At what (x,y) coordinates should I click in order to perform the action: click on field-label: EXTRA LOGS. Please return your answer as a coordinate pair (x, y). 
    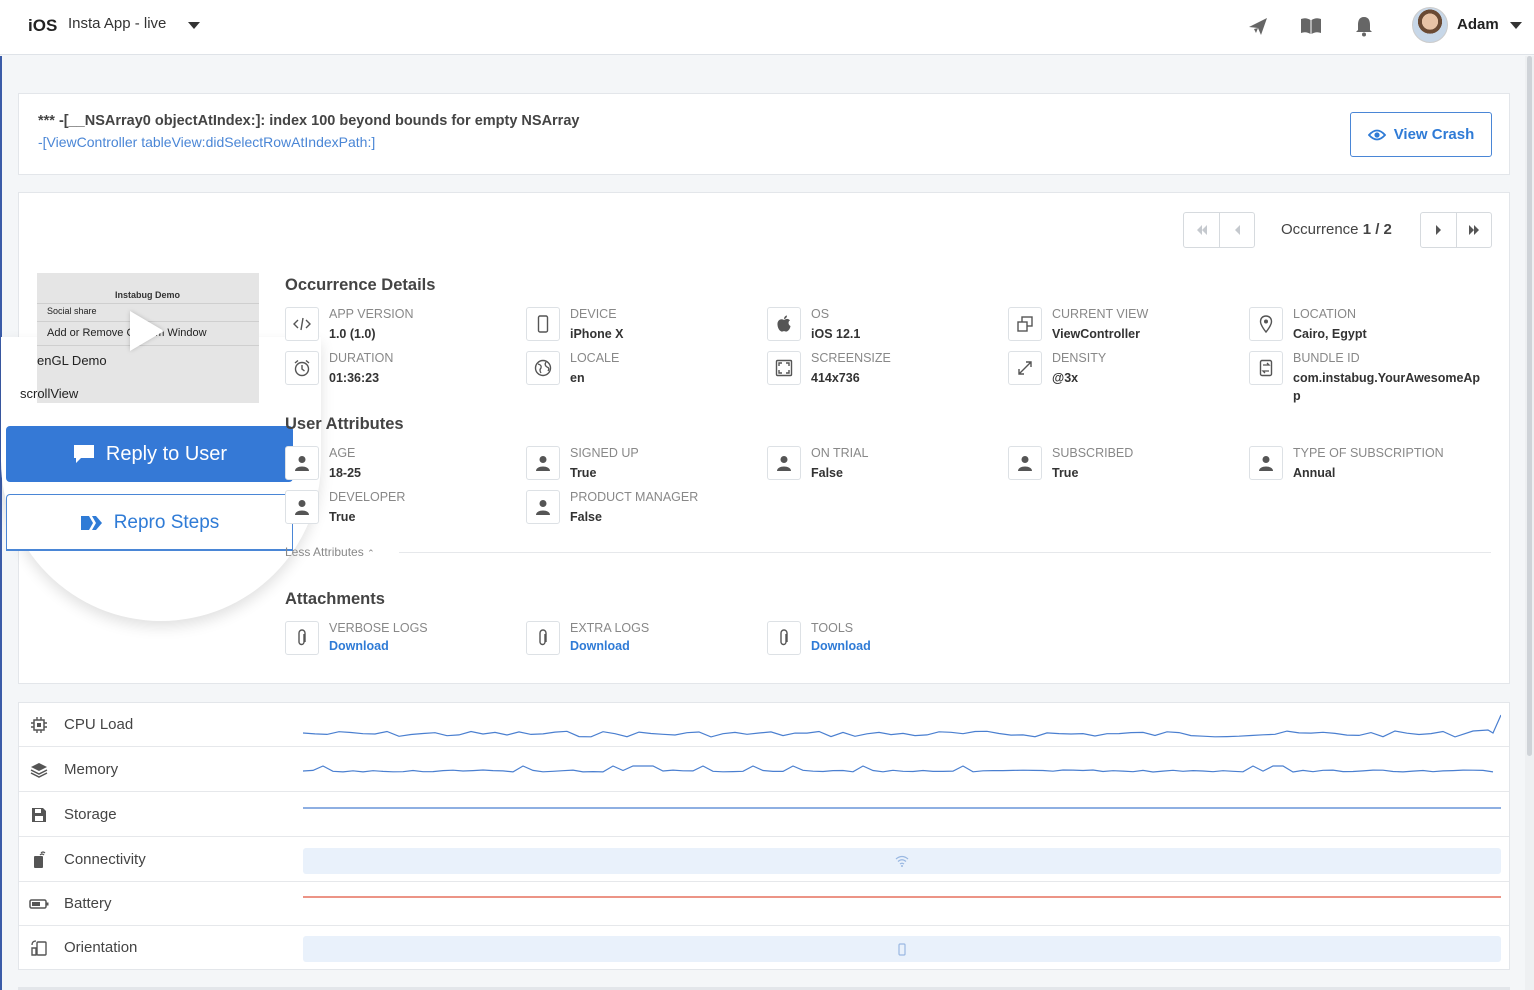
    Looking at the image, I should click on (610, 628).